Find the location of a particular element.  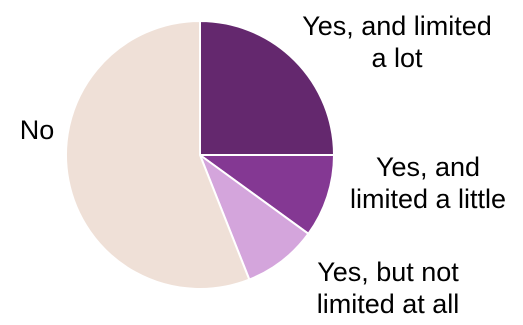

label-no: No is located at coordinates (37, 130).